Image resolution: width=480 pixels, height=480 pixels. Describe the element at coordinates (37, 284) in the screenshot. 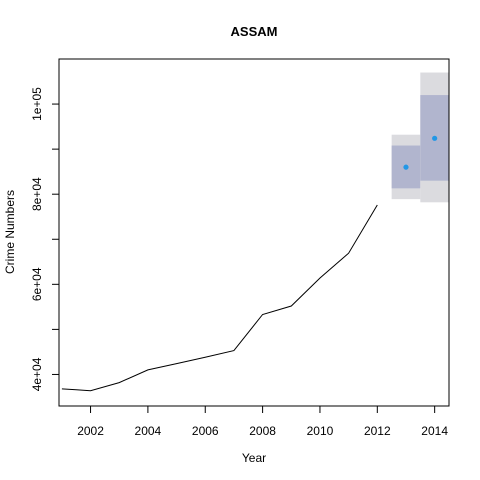

I see `y-tick-label-60000: 6e+04` at that location.